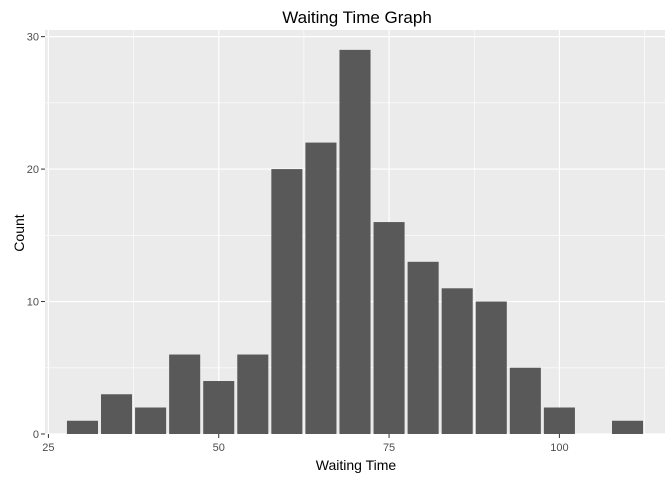  I want to click on x-tick-label: 100, so click(559, 448).